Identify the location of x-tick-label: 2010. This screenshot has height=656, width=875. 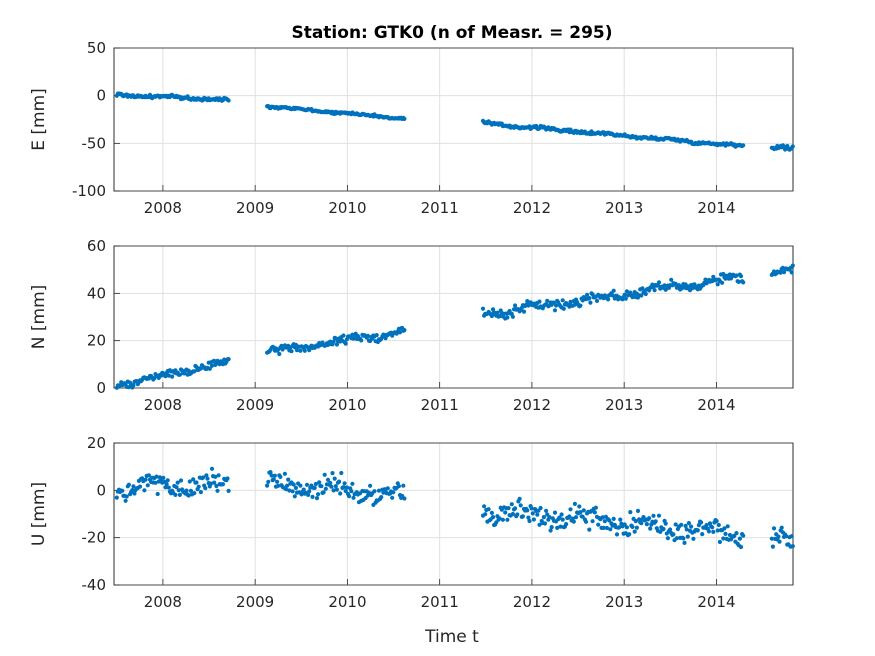
(347, 602).